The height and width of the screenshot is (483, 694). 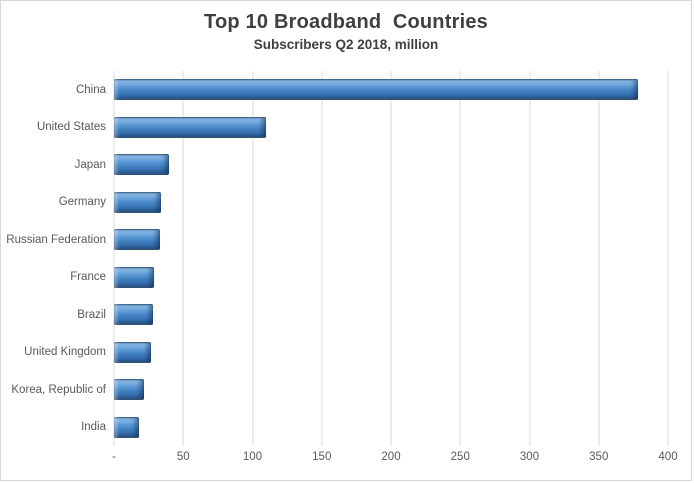 I want to click on bar-row: France, so click(x=346, y=278).